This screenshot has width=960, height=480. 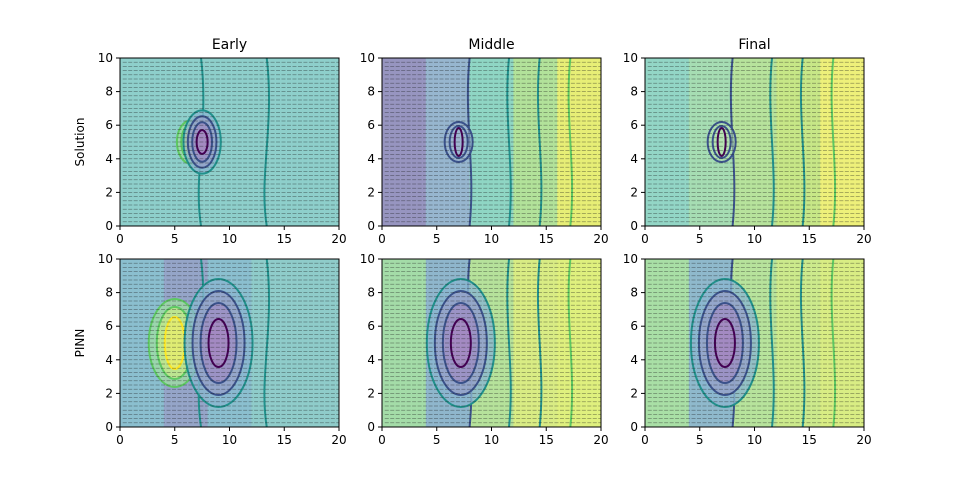 I want to click on panel-solution-final: 0 5 10 15 20 0 2 4 6 8 10, so click(x=747, y=148).